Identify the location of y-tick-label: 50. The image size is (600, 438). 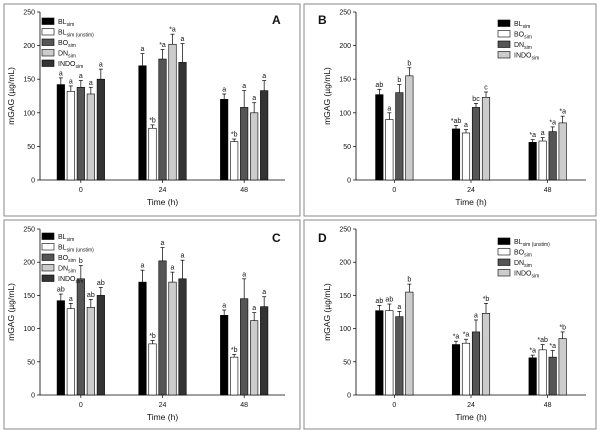
(31, 362).